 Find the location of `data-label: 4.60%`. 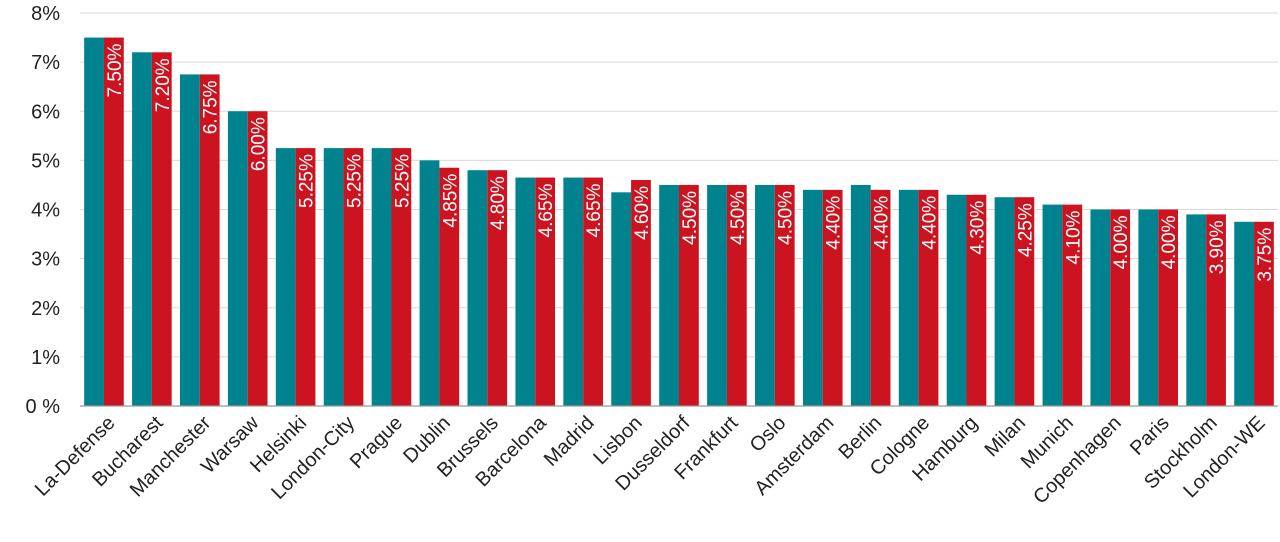

data-label: 4.60% is located at coordinates (642, 213).